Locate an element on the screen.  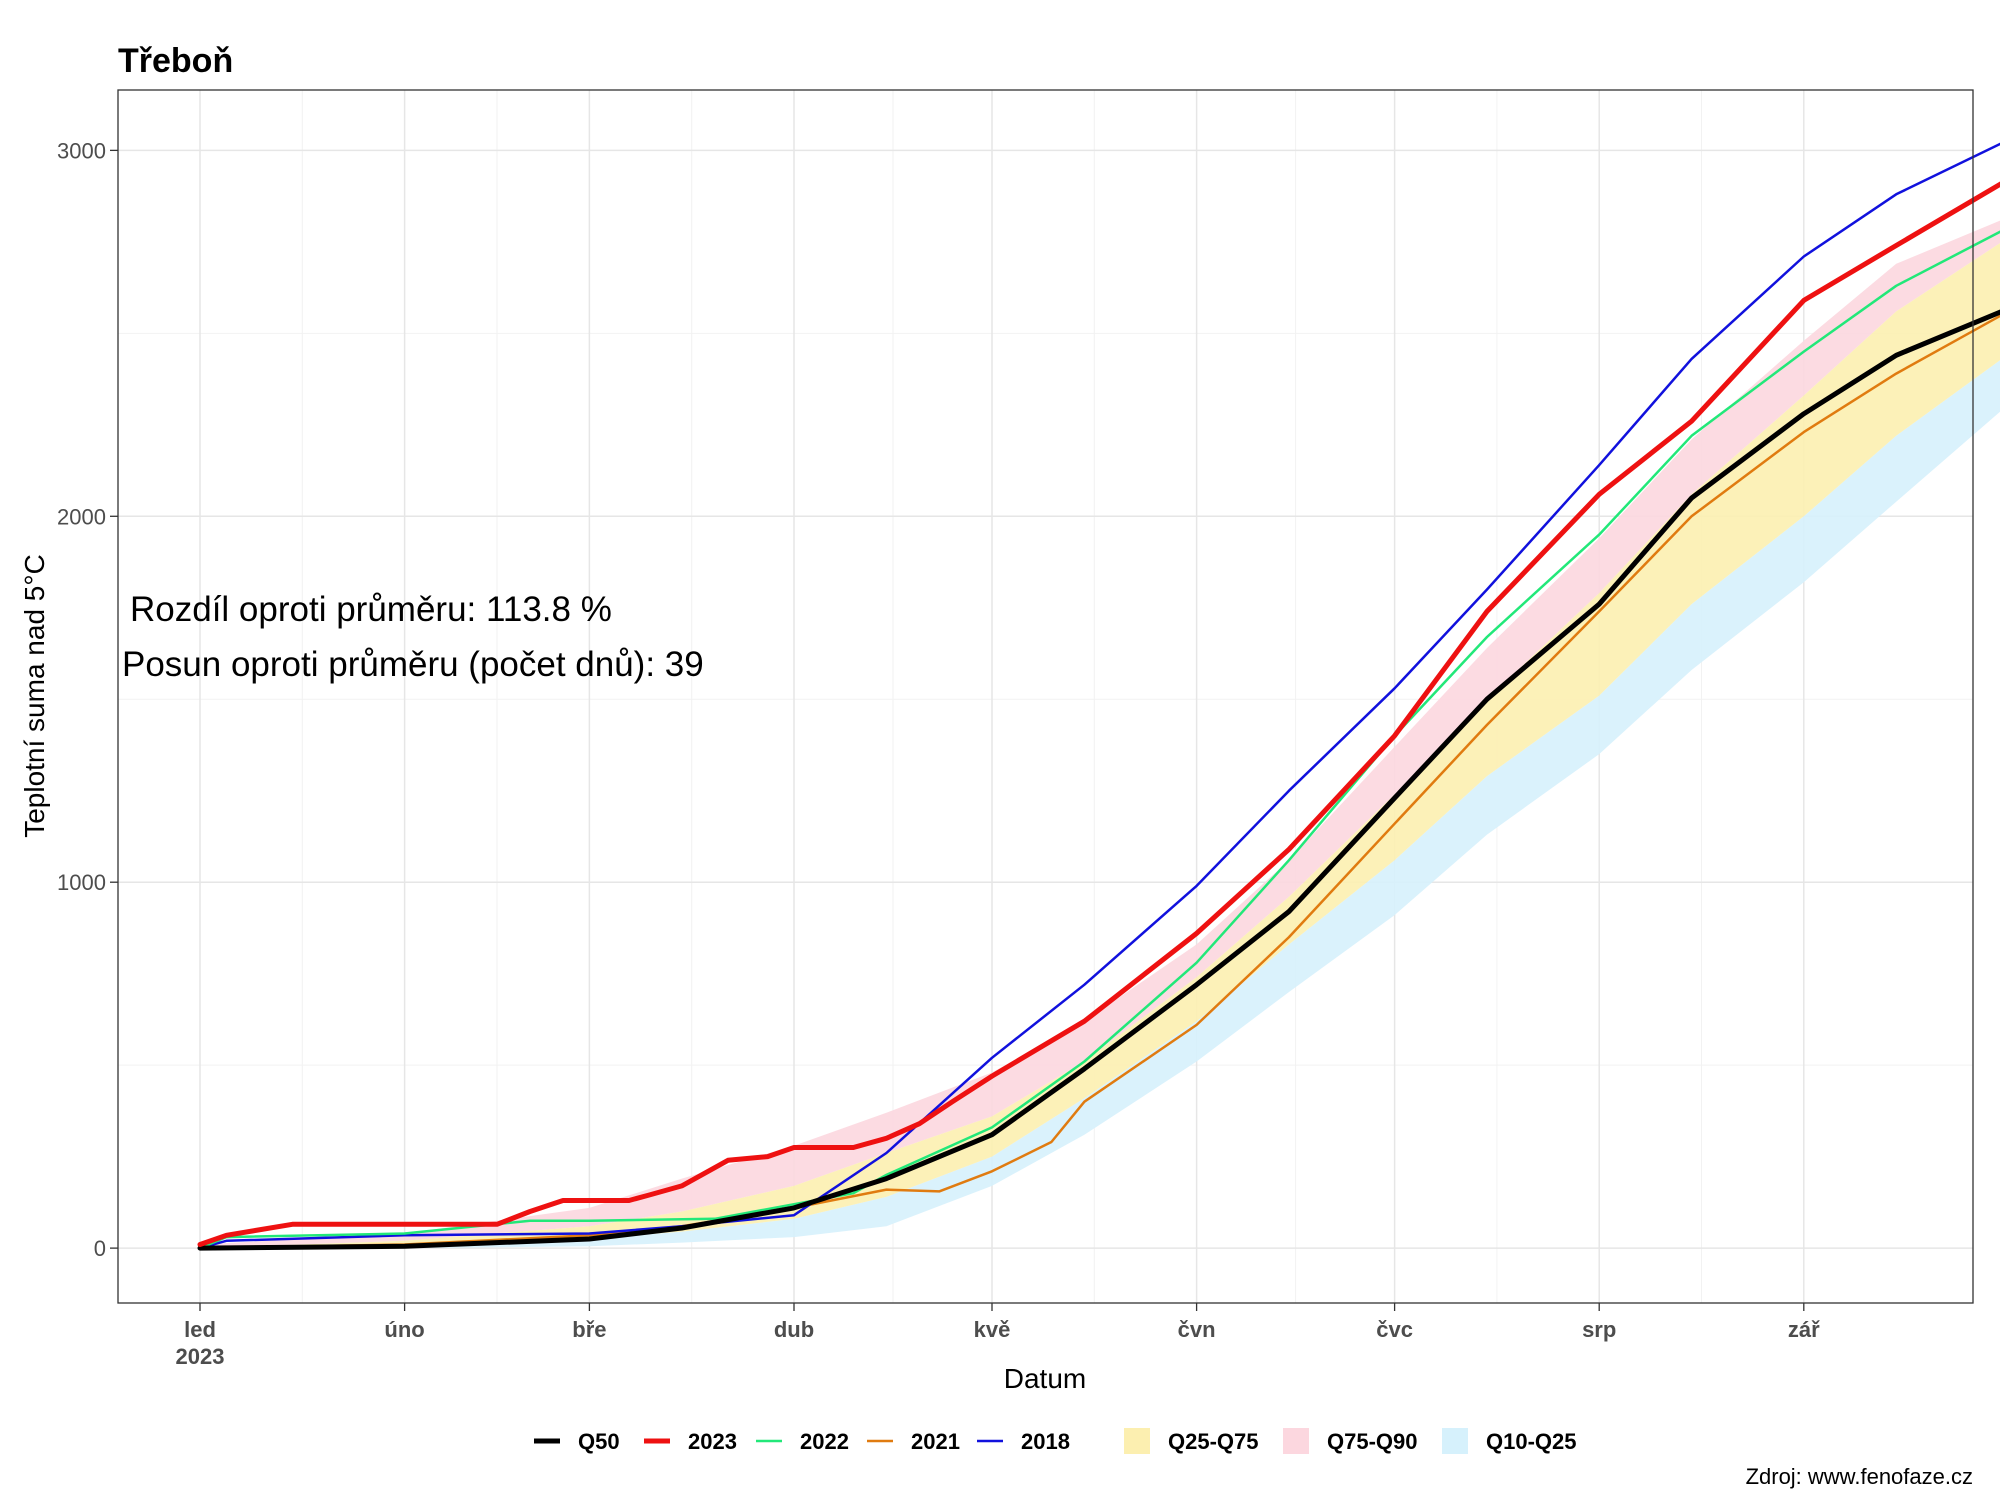
y-tick-label: 1000 is located at coordinates (81, 882).